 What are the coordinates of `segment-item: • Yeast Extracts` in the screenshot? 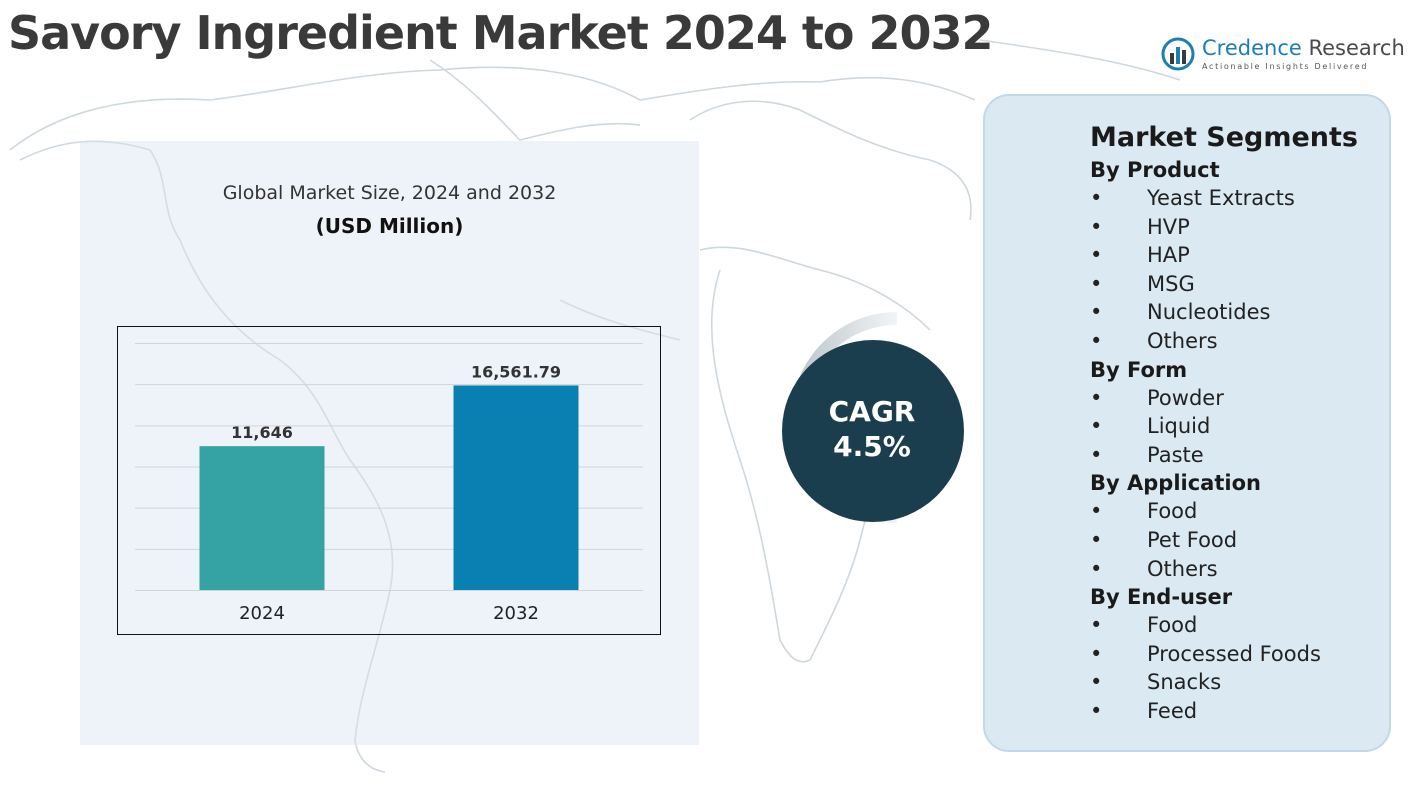 It's located at (1250, 198).